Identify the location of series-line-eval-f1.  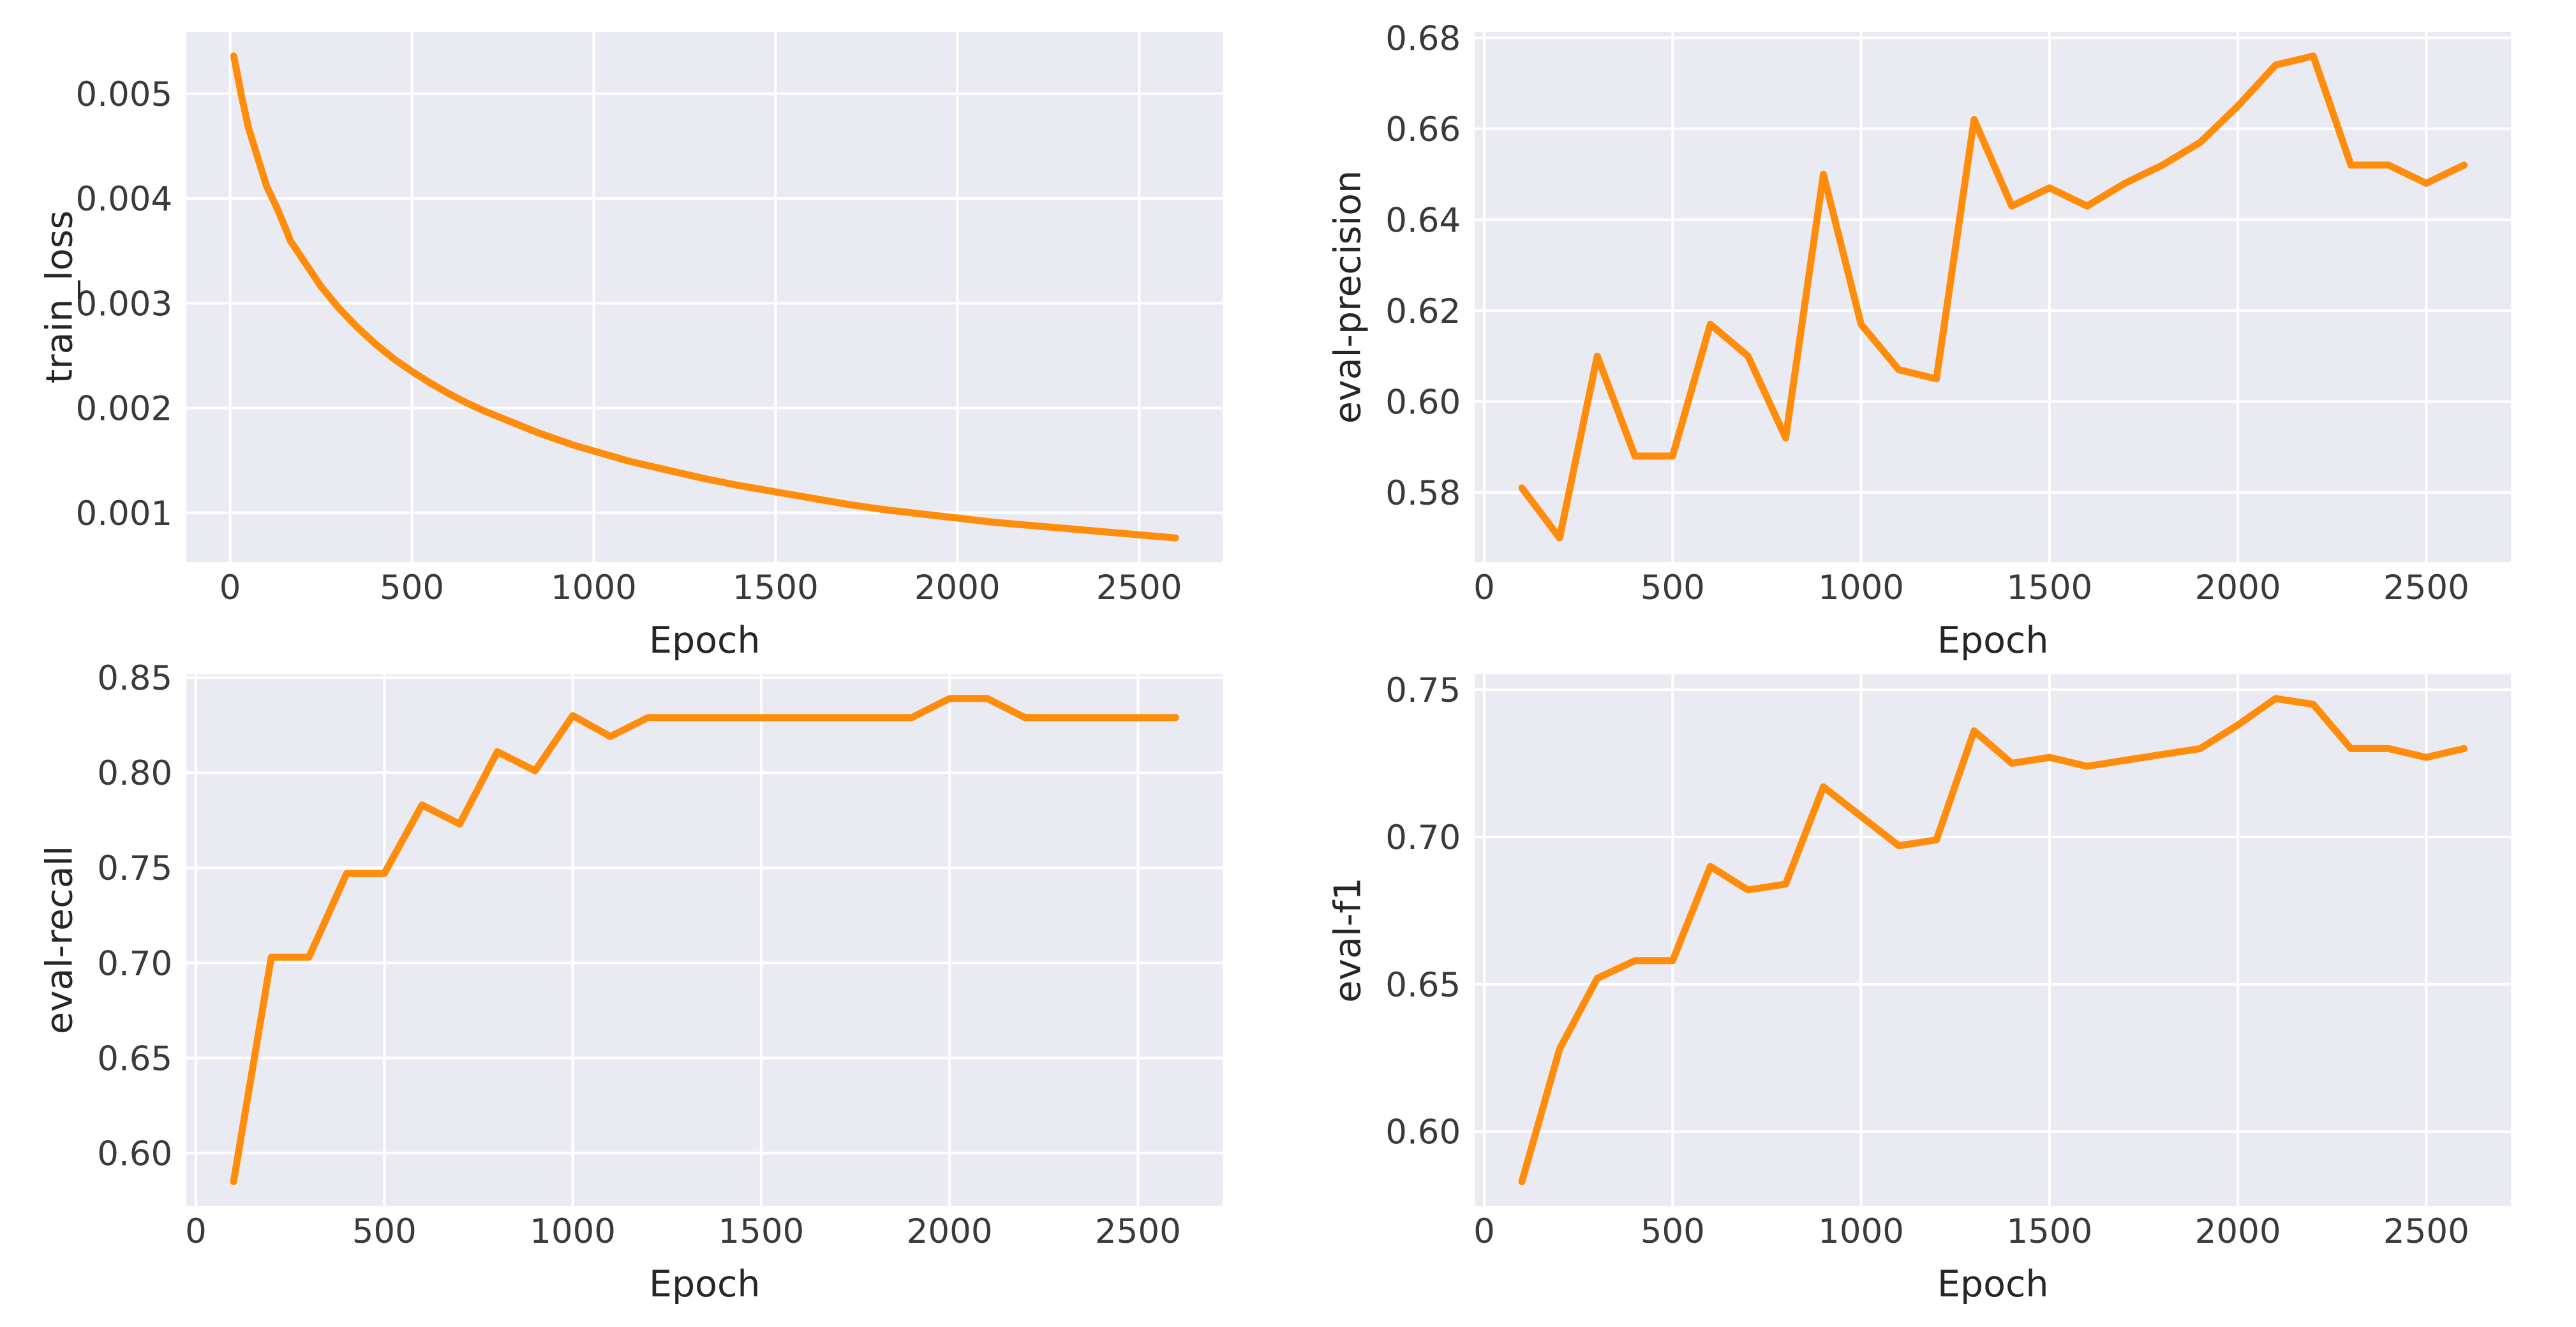
(1993, 940).